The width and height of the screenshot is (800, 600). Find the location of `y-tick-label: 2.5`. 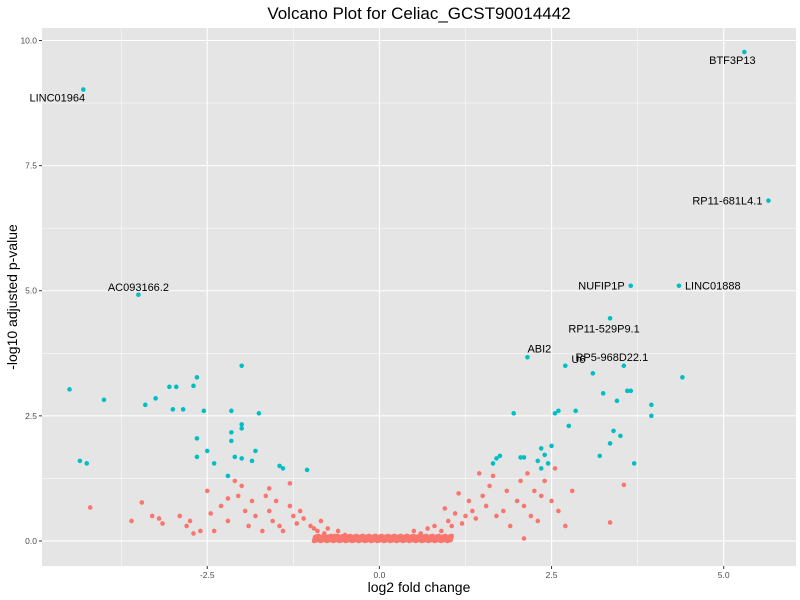

y-tick-label: 2.5 is located at coordinates (31, 416).